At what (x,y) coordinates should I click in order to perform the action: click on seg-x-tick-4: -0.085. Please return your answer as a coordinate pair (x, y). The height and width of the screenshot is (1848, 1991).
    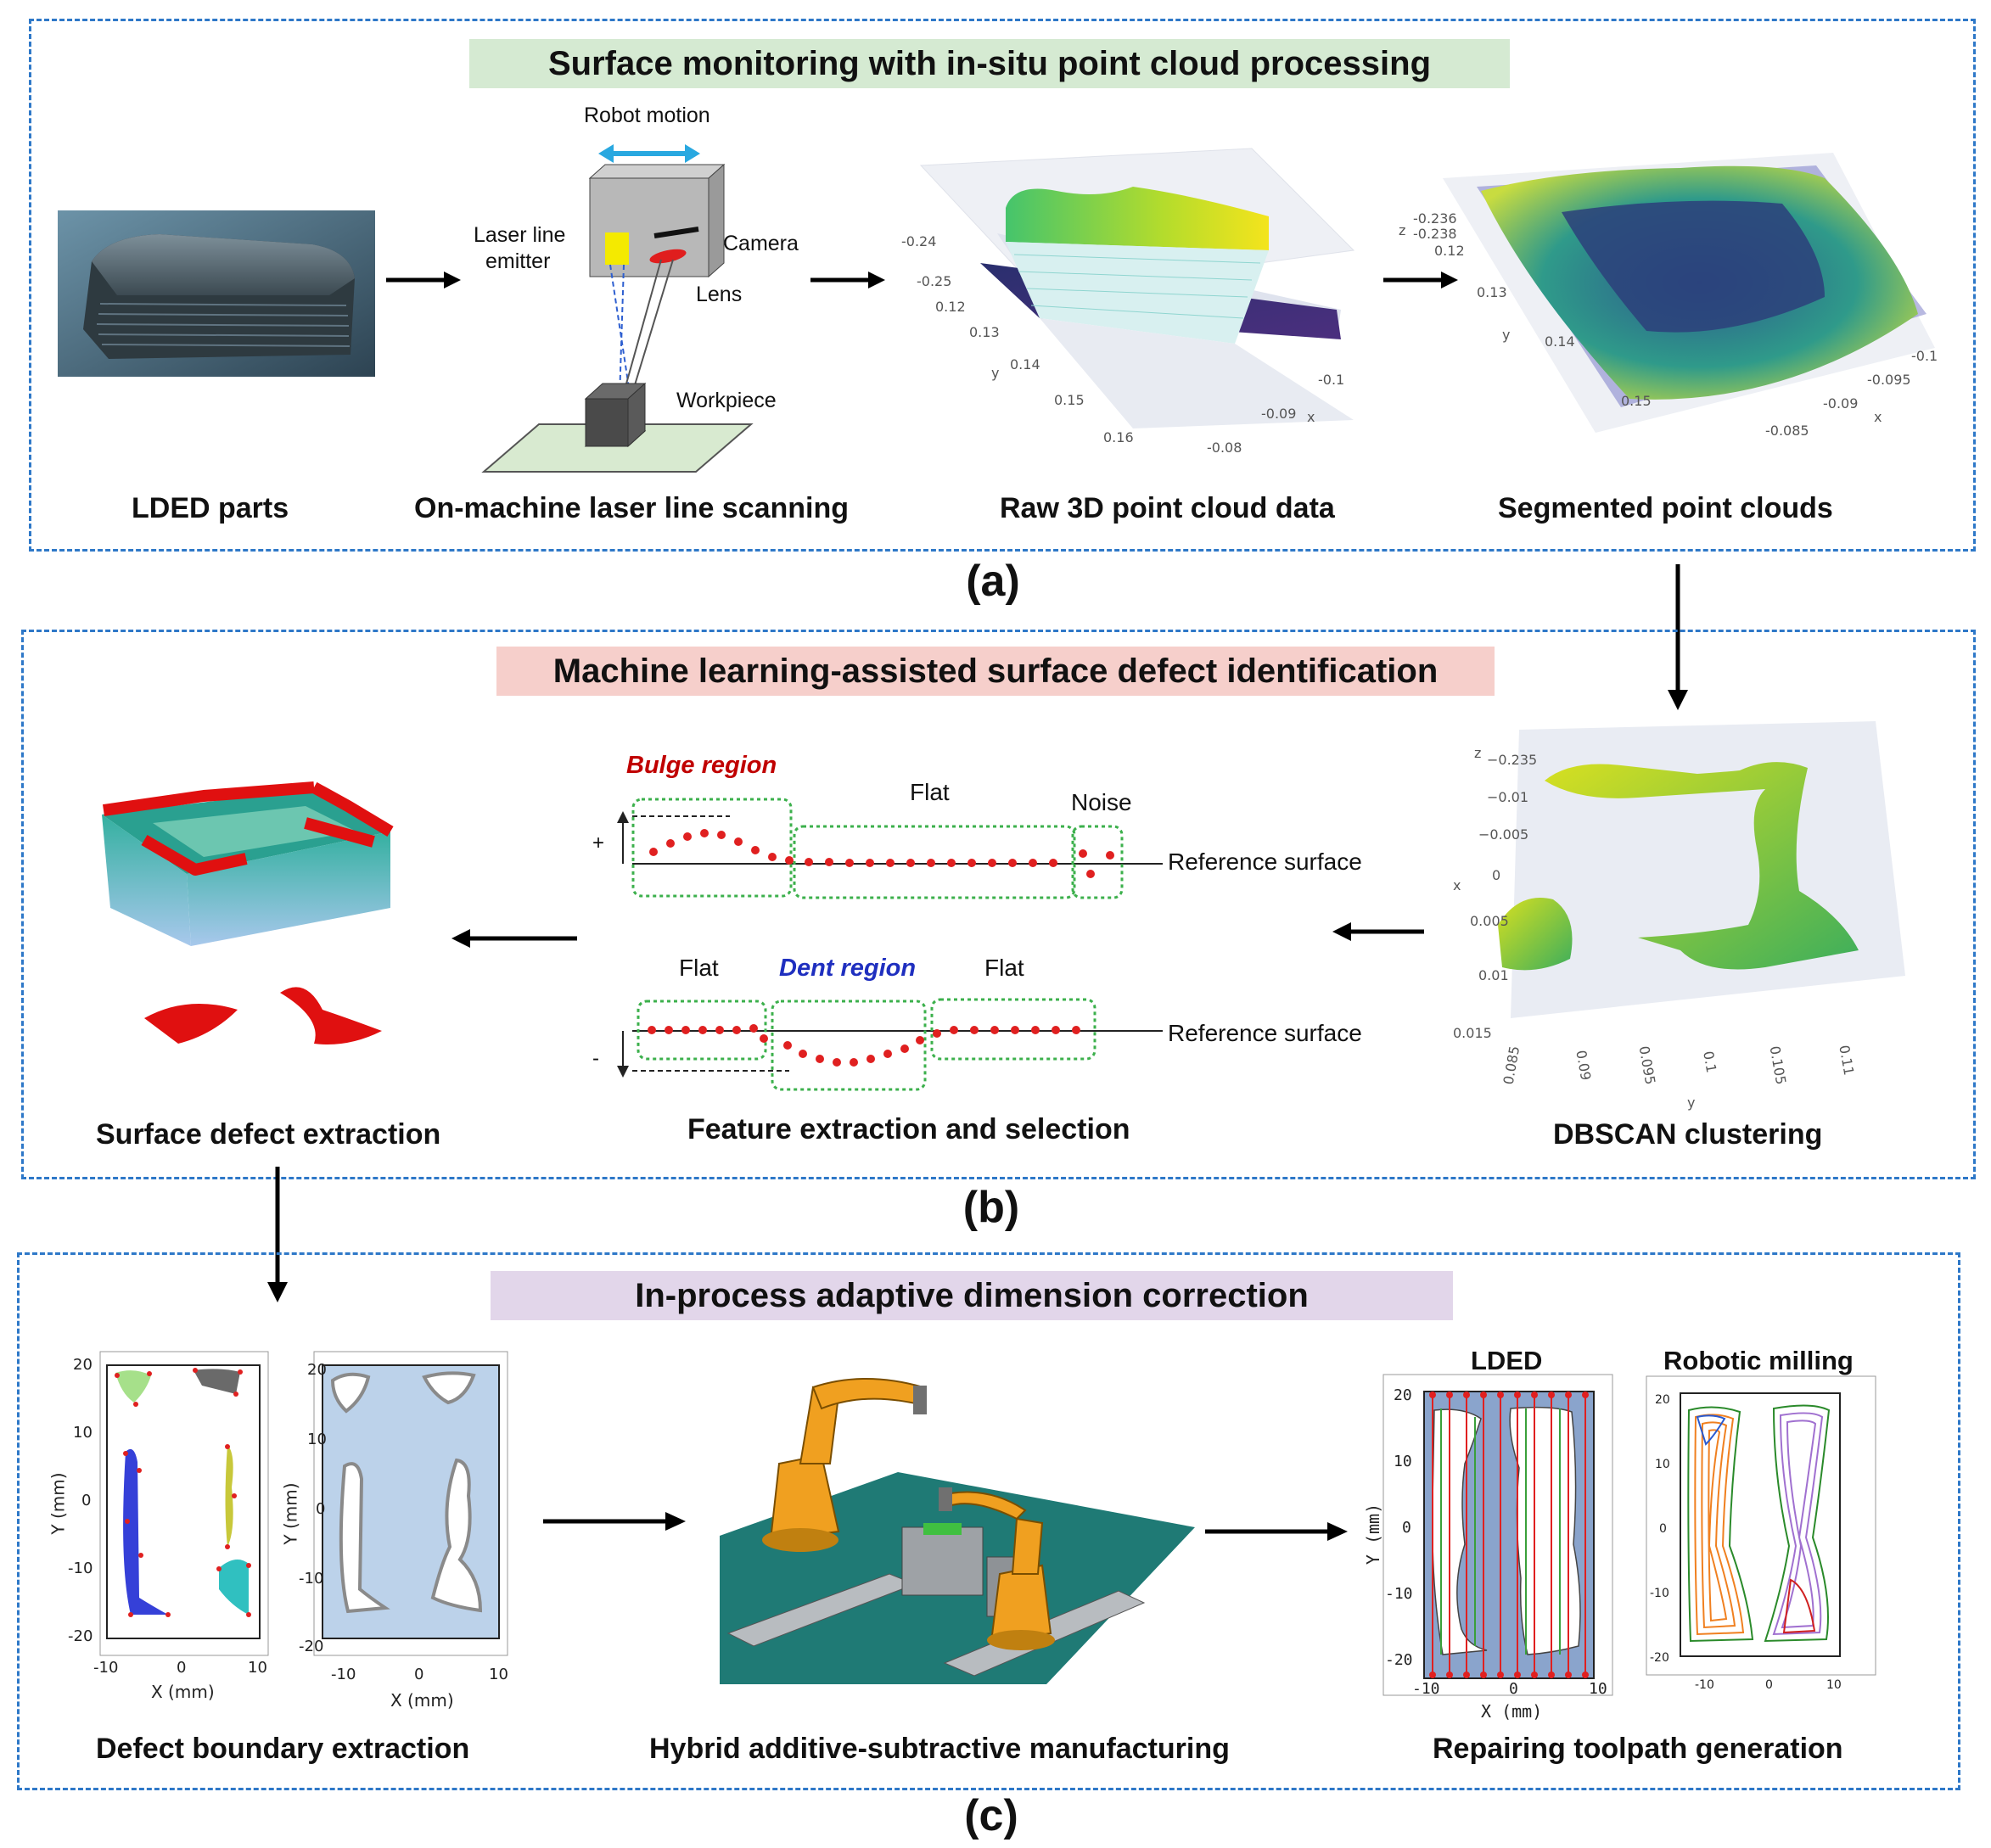
    Looking at the image, I should click on (1787, 431).